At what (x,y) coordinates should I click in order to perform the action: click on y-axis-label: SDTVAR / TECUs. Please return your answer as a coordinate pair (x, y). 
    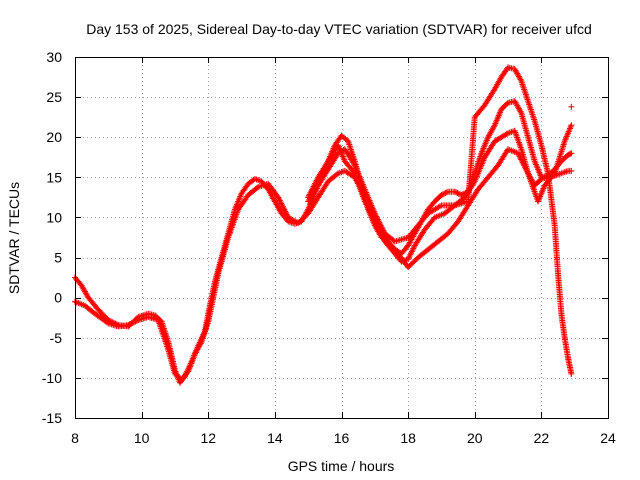
    Looking at the image, I should click on (14, 238).